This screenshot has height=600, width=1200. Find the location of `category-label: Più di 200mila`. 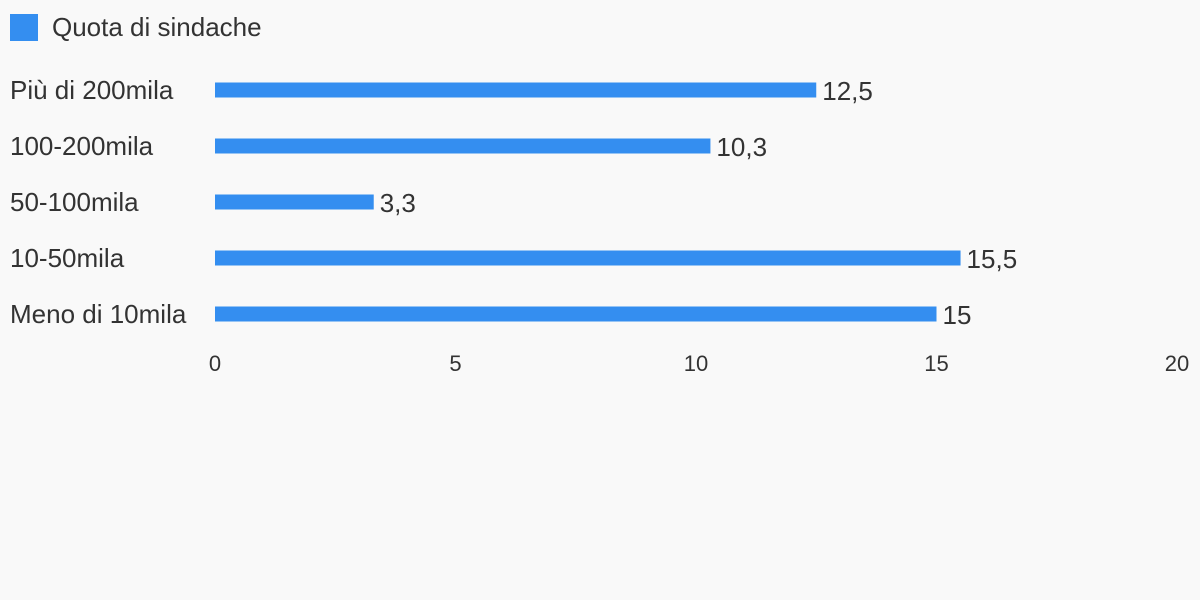

category-label: Più di 200mila is located at coordinates (92, 90).